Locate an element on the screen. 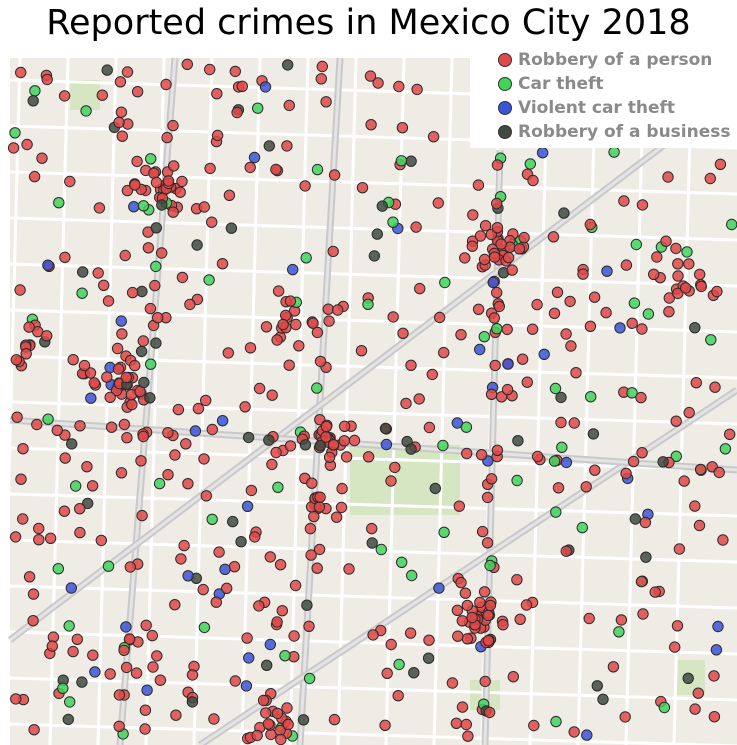 Image resolution: width=737 pixels, height=745 pixels. legend-swatch-violent-car-theft is located at coordinates (505, 108).